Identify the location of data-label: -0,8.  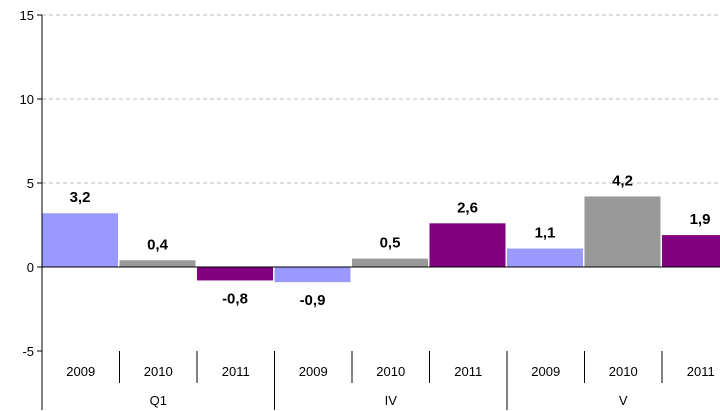
(235, 298).